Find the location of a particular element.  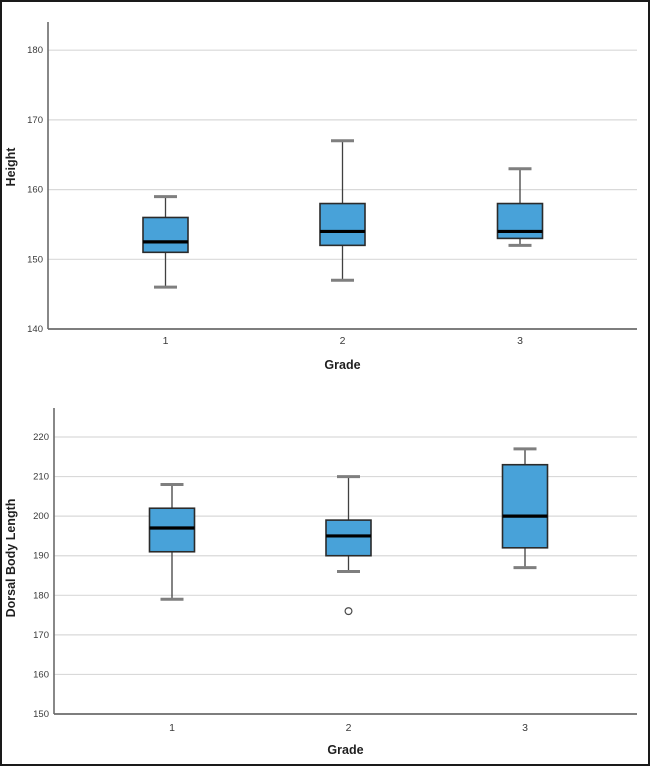

outlier-point is located at coordinates (348, 611).